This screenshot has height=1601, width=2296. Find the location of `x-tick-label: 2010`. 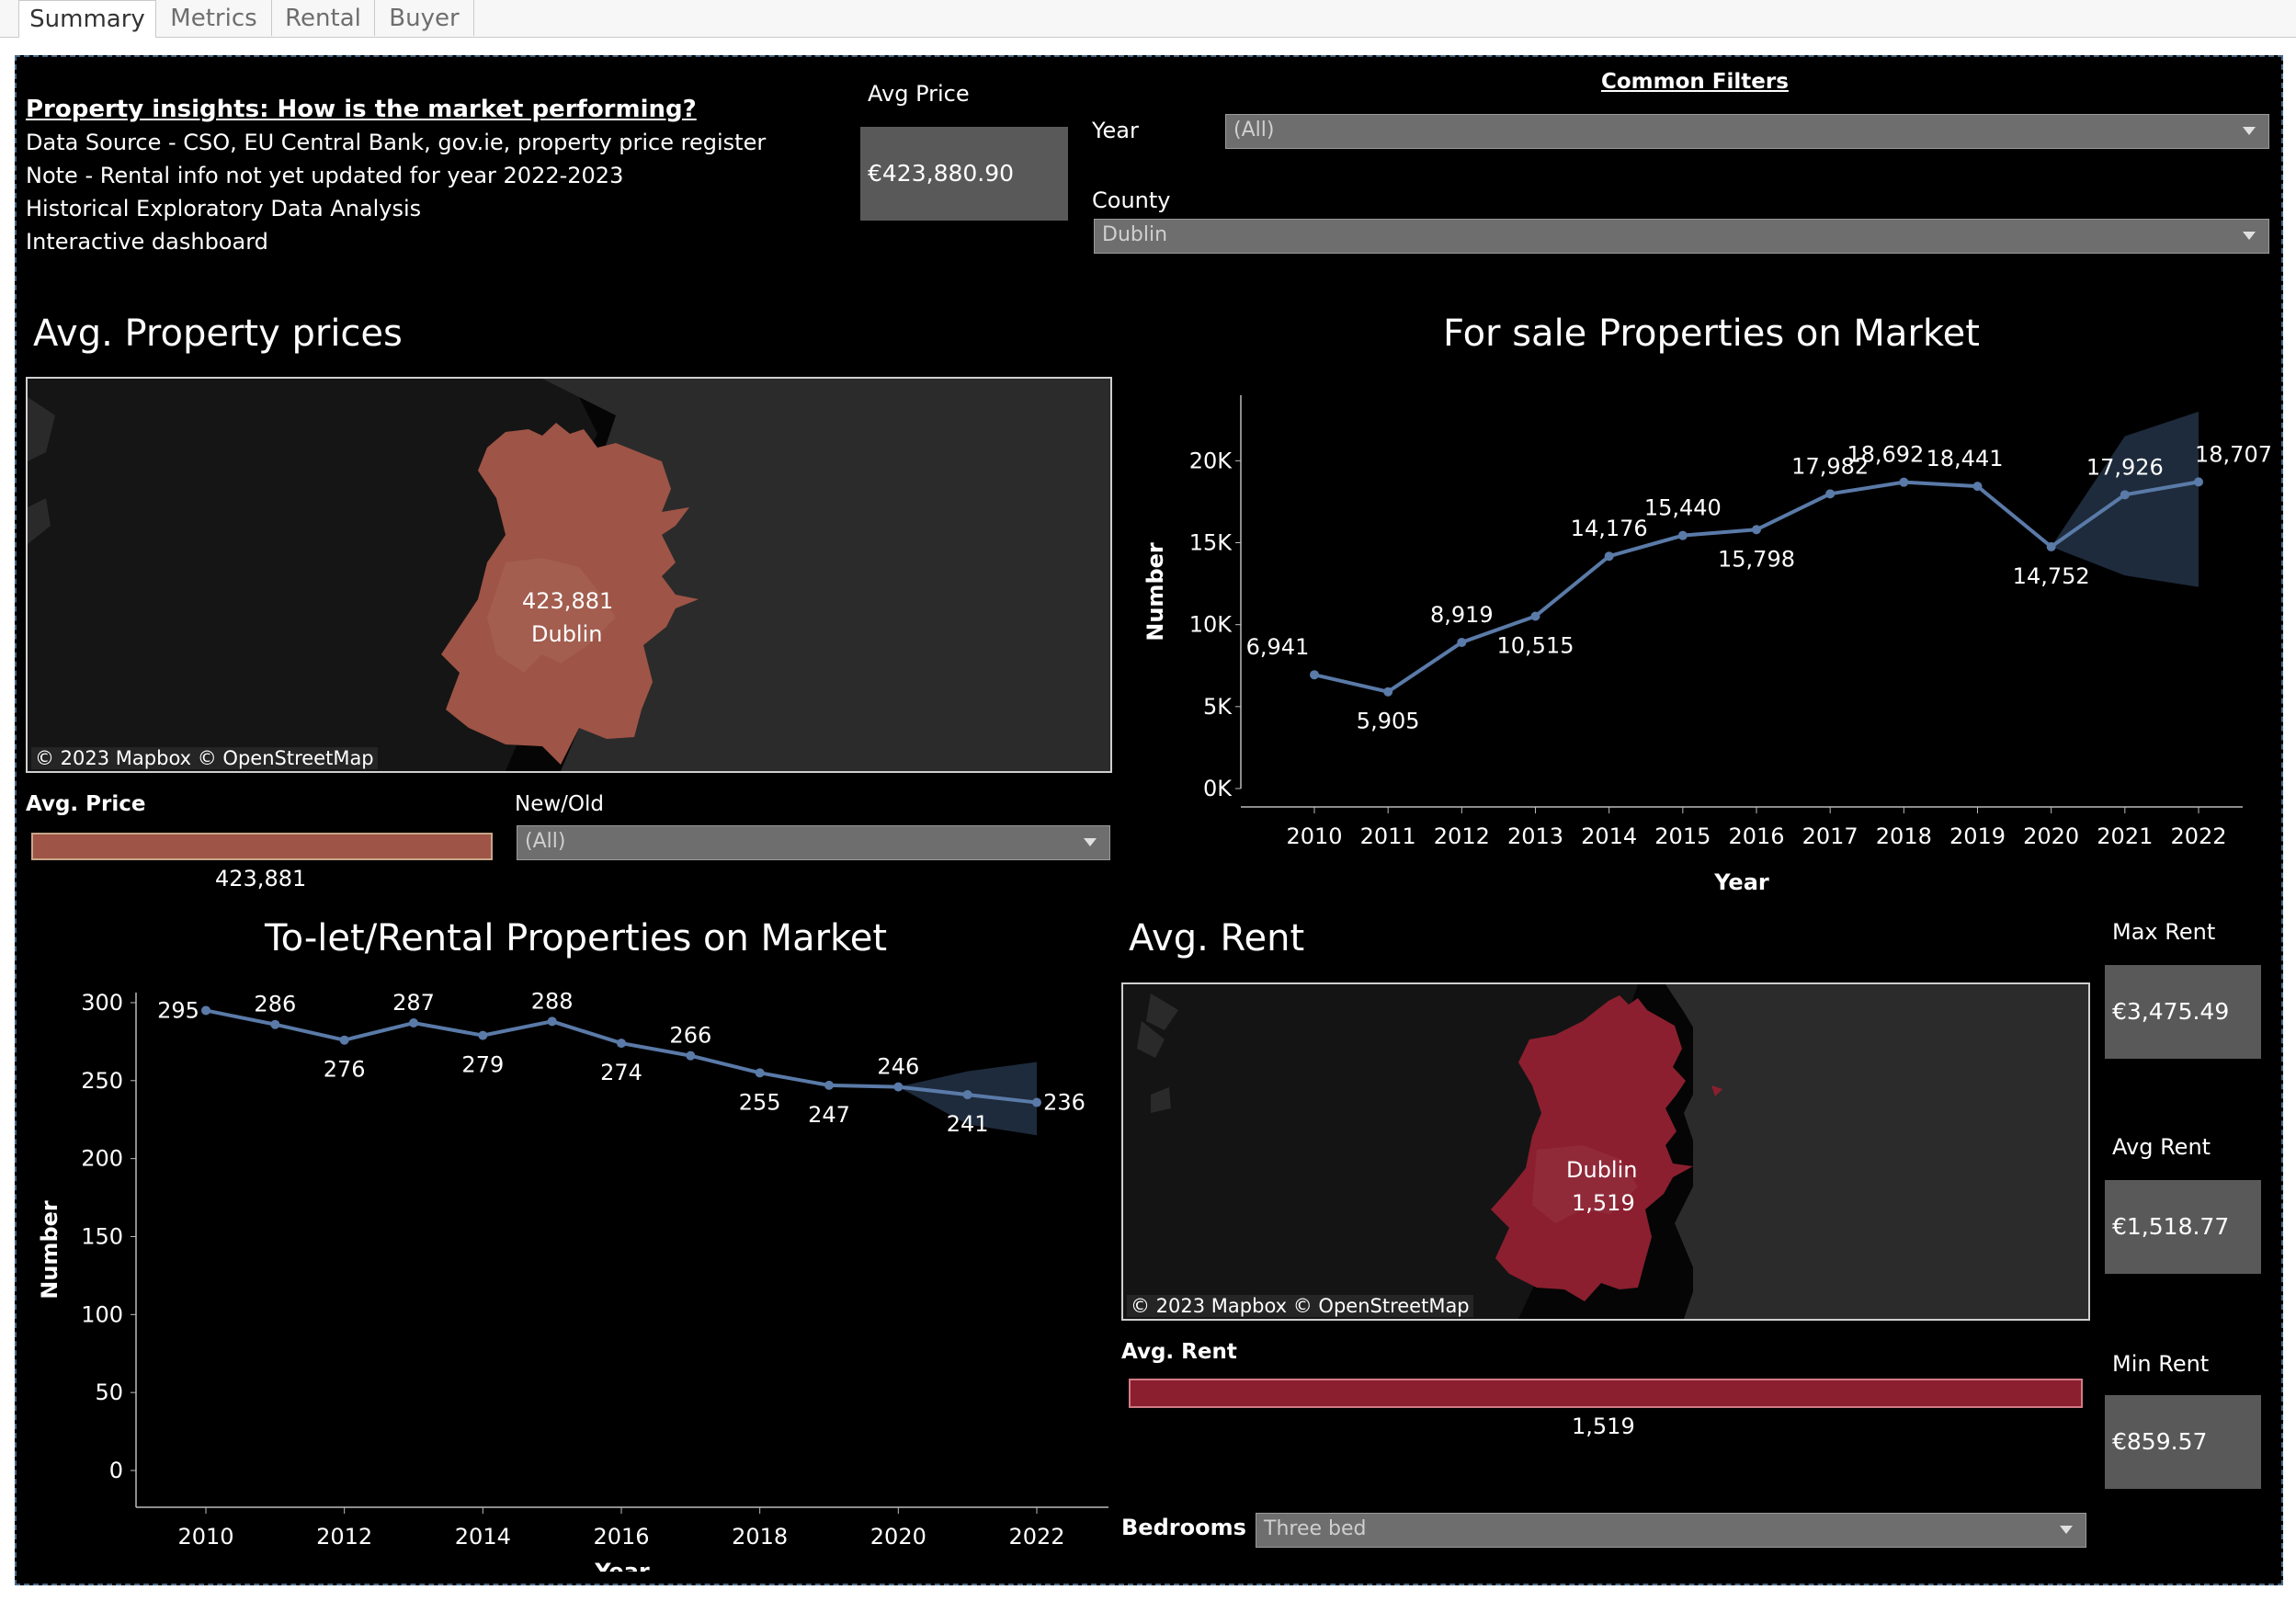

x-tick-label: 2010 is located at coordinates (1314, 836).